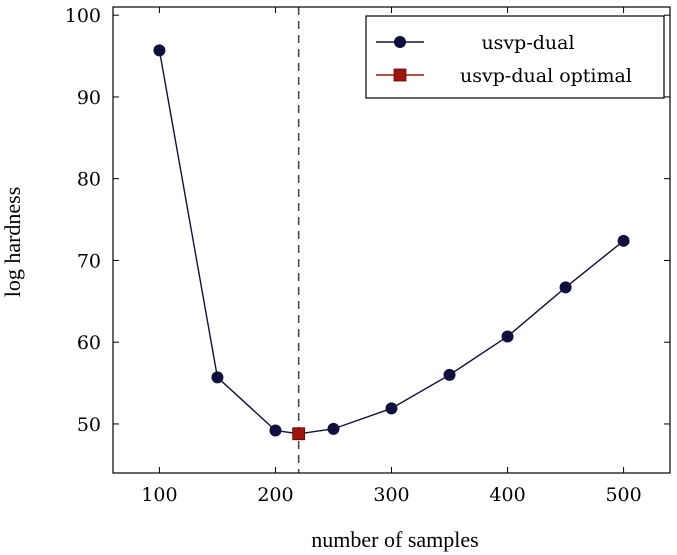  What do you see at coordinates (400, 42) in the screenshot?
I see `legend-marker-usvp-dual` at bounding box center [400, 42].